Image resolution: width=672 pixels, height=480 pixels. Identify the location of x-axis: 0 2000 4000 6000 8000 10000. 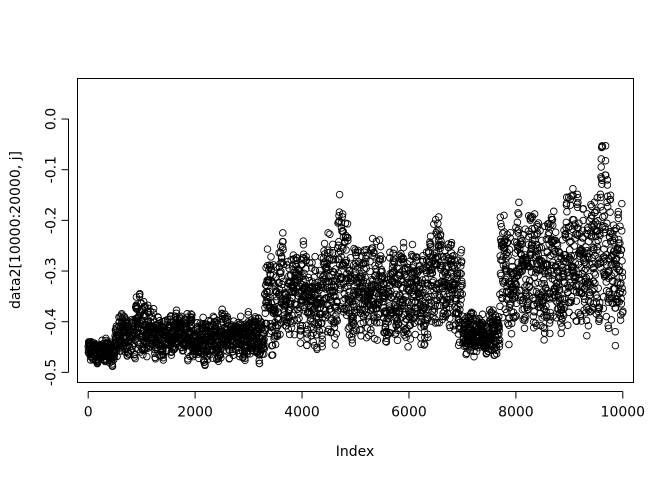
(365, 406).